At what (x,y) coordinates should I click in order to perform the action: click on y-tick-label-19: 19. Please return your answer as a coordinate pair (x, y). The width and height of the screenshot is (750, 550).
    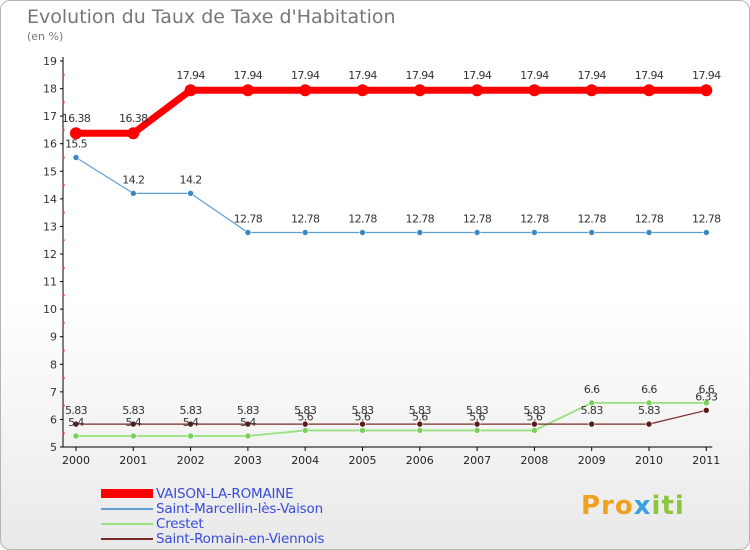
    Looking at the image, I should click on (50, 61).